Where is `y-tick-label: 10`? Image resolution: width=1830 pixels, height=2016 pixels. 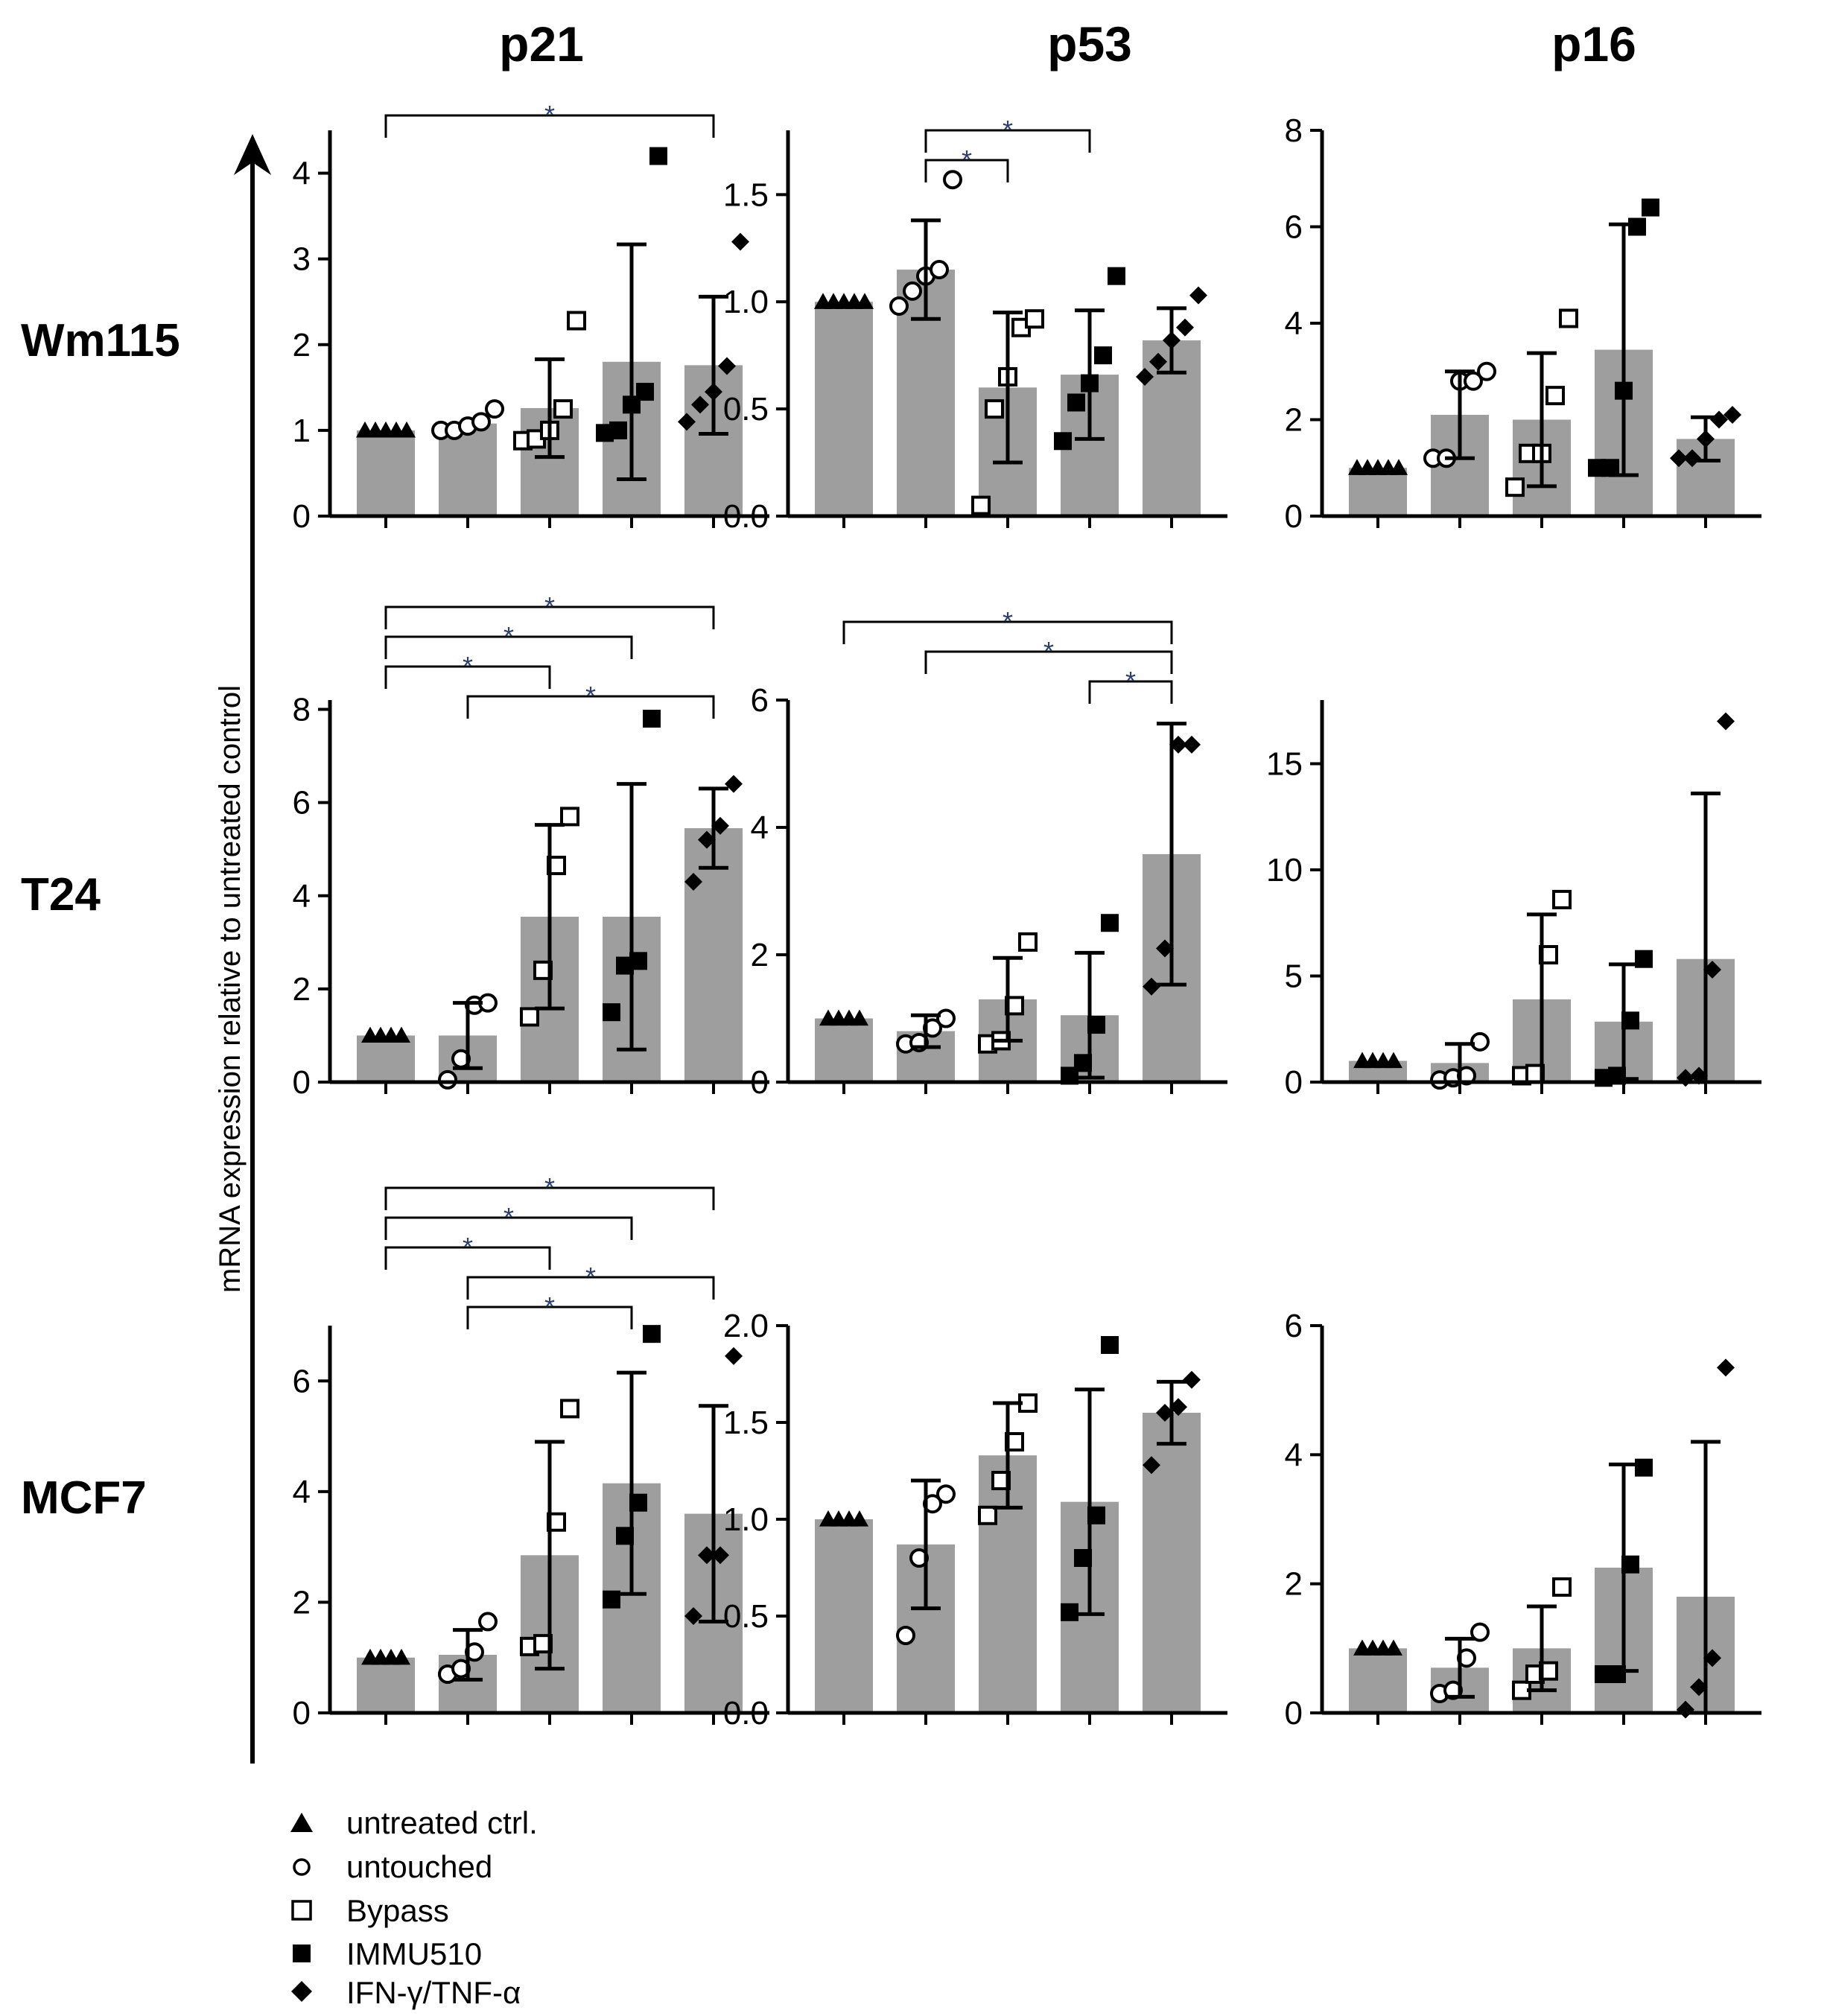 y-tick-label: 10 is located at coordinates (1284, 870).